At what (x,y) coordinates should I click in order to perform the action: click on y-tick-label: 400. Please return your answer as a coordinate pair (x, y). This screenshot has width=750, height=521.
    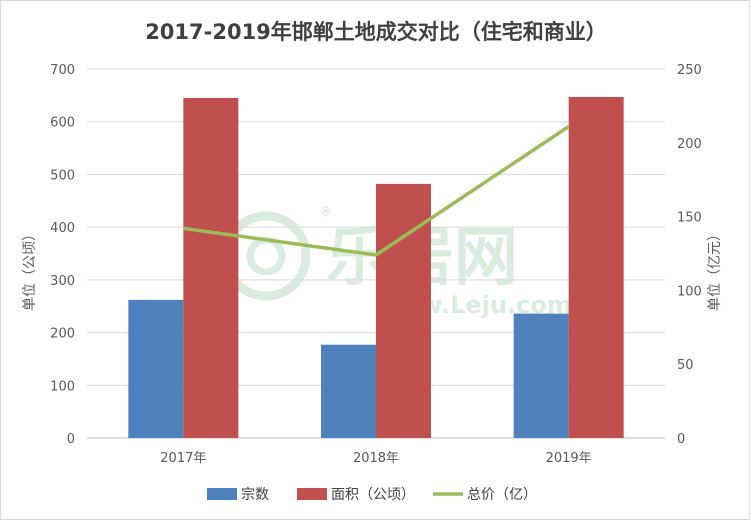
    Looking at the image, I should click on (62, 228).